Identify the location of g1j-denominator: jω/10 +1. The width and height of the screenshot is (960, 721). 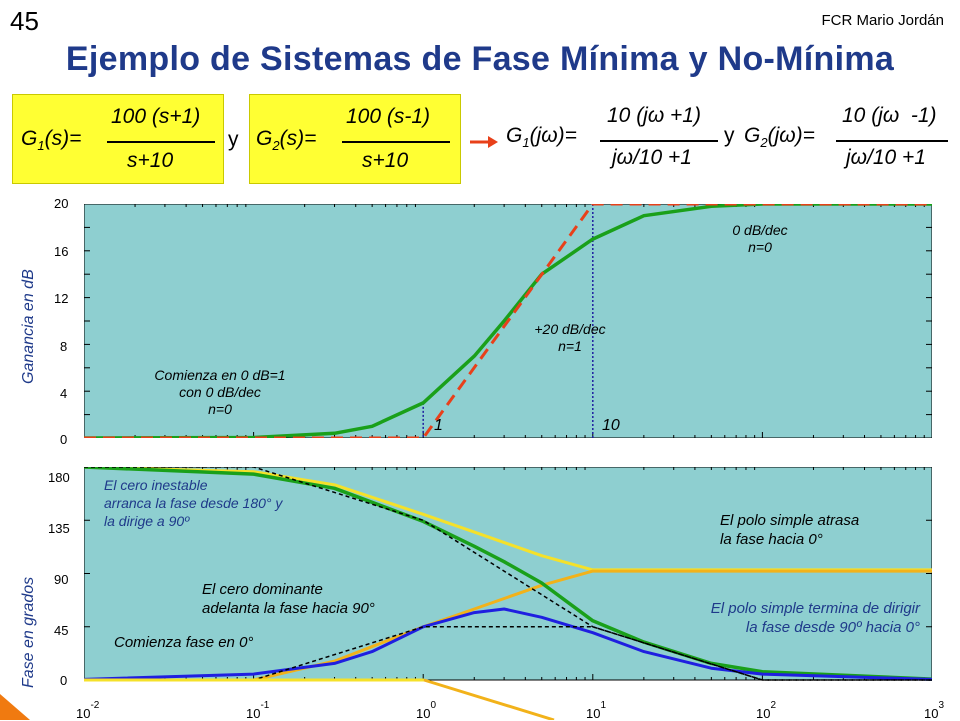
(652, 157).